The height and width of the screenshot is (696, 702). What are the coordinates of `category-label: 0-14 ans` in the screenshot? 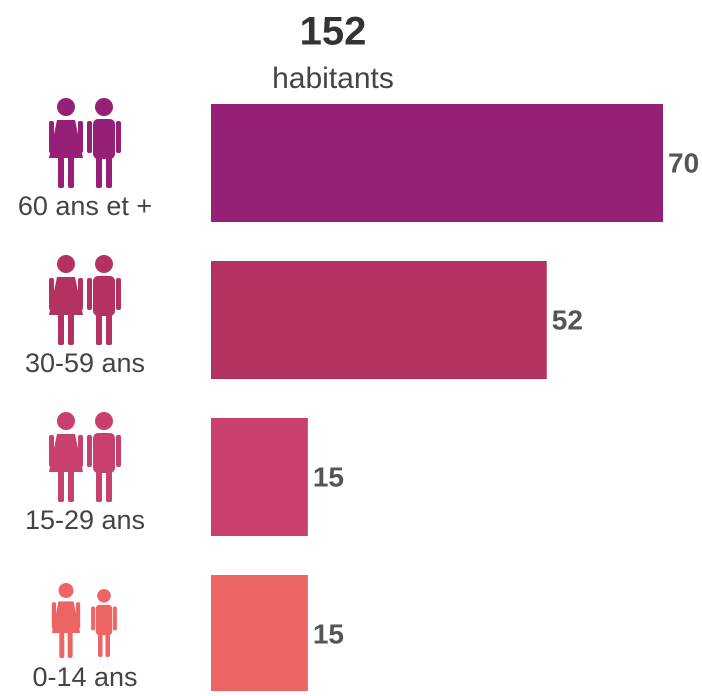 It's located at (84, 676).